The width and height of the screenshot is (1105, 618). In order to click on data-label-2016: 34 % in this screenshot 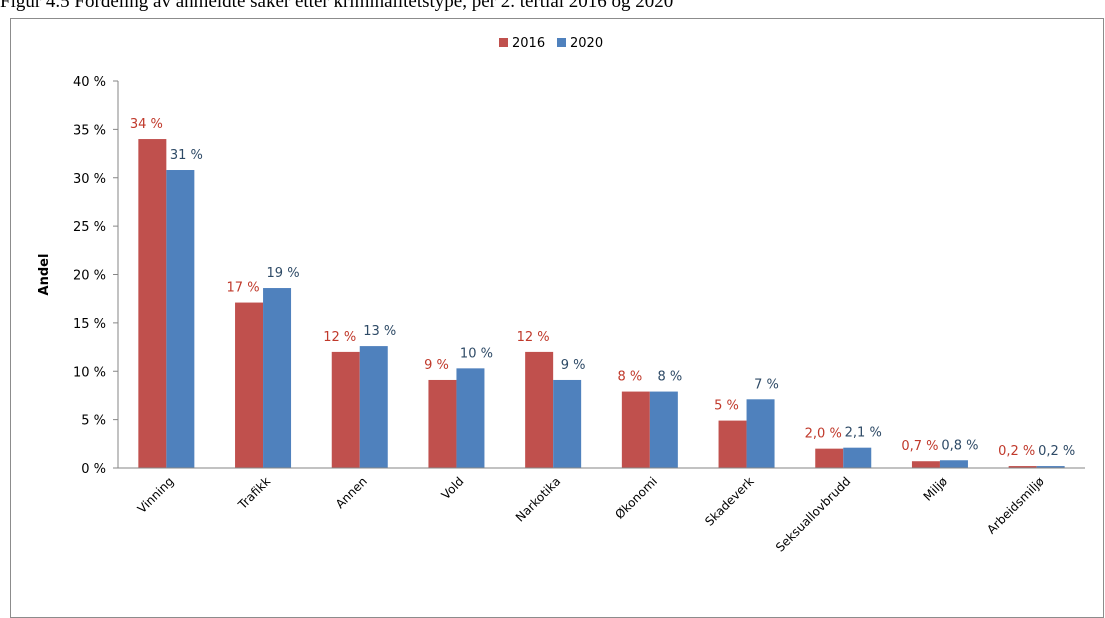, I will do `click(146, 124)`.